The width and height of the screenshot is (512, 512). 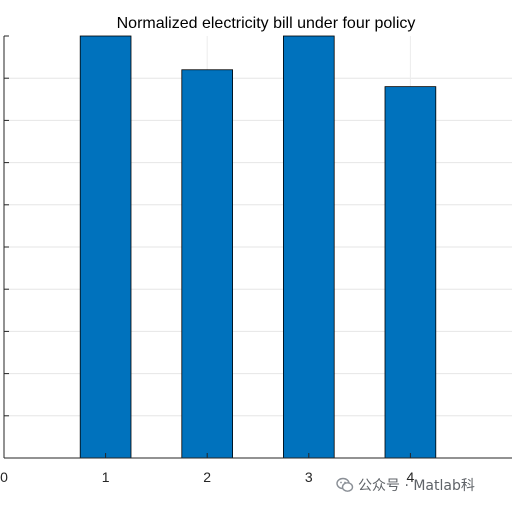 What do you see at coordinates (416, 486) in the screenshot?
I see `watermark-text: 公众号 · Matlab科` at bounding box center [416, 486].